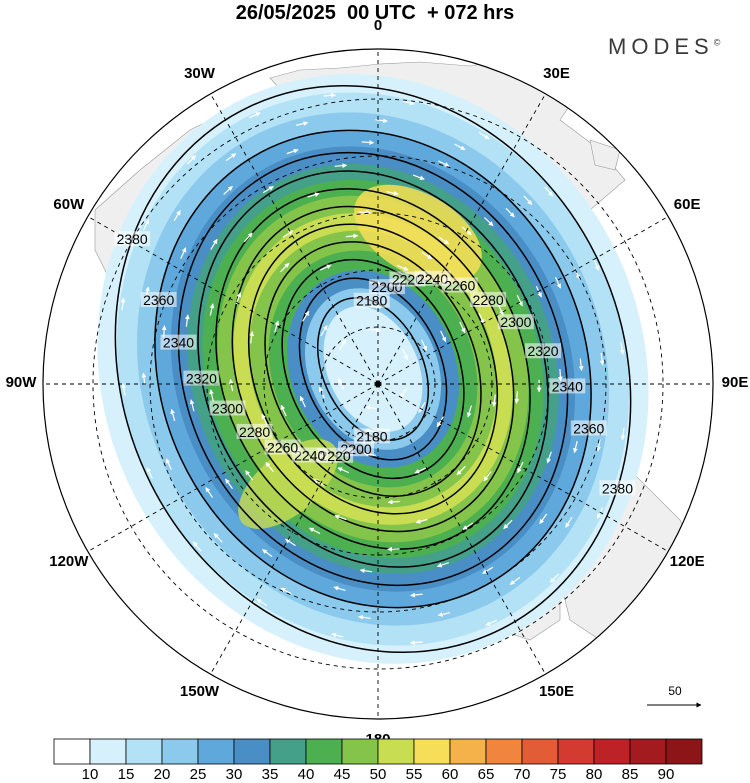 This screenshot has height=783, width=750. I want to click on longitude-label: 60W, so click(69, 204).